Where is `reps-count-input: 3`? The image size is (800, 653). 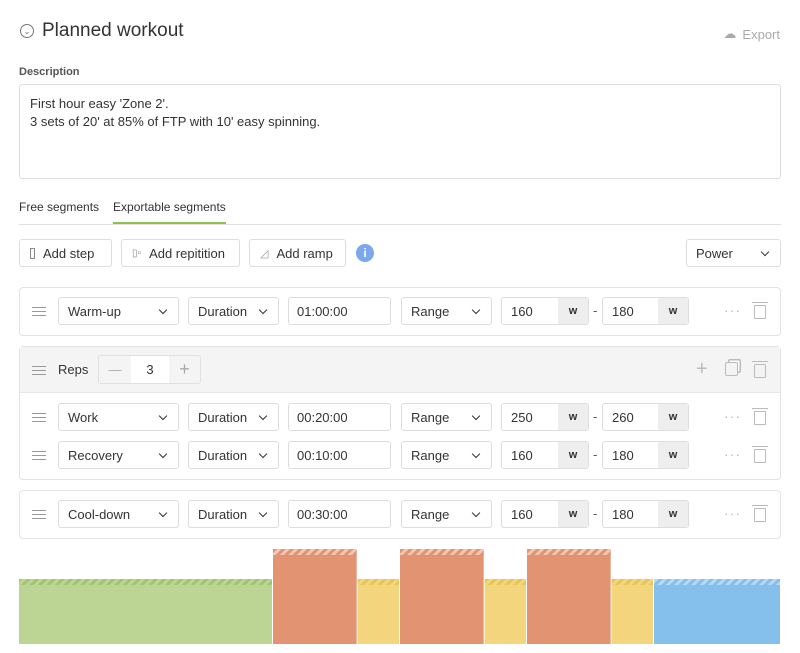
reps-count-input: 3 is located at coordinates (150, 369).